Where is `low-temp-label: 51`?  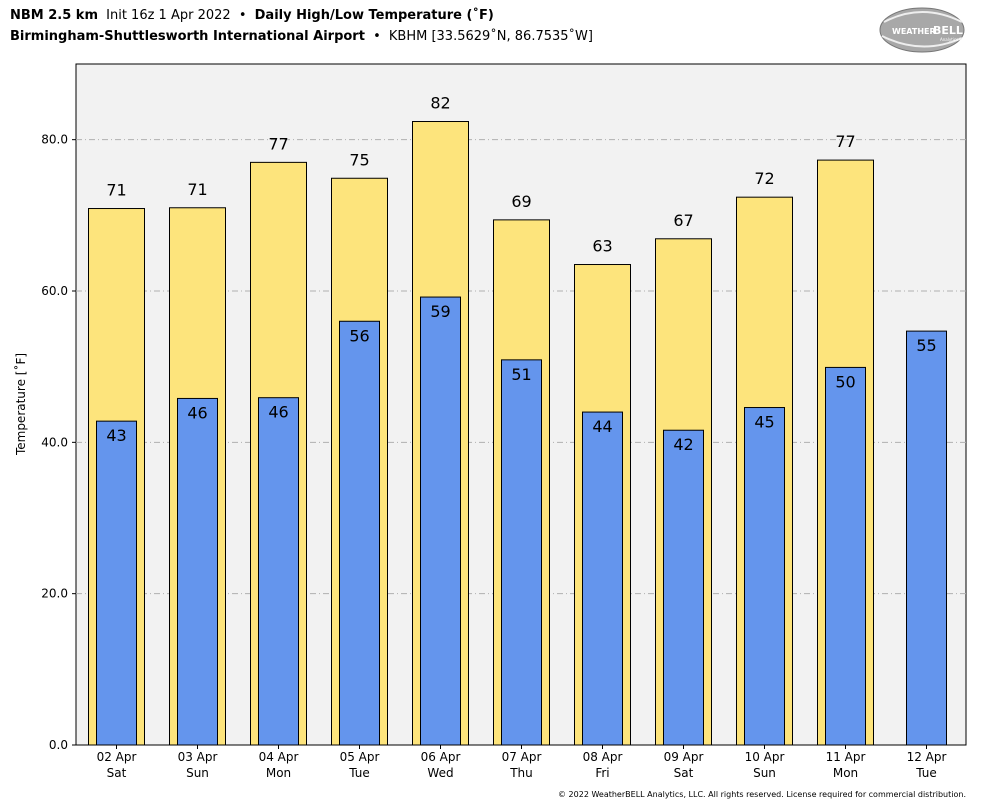
low-temp-label: 51 is located at coordinates (521, 374).